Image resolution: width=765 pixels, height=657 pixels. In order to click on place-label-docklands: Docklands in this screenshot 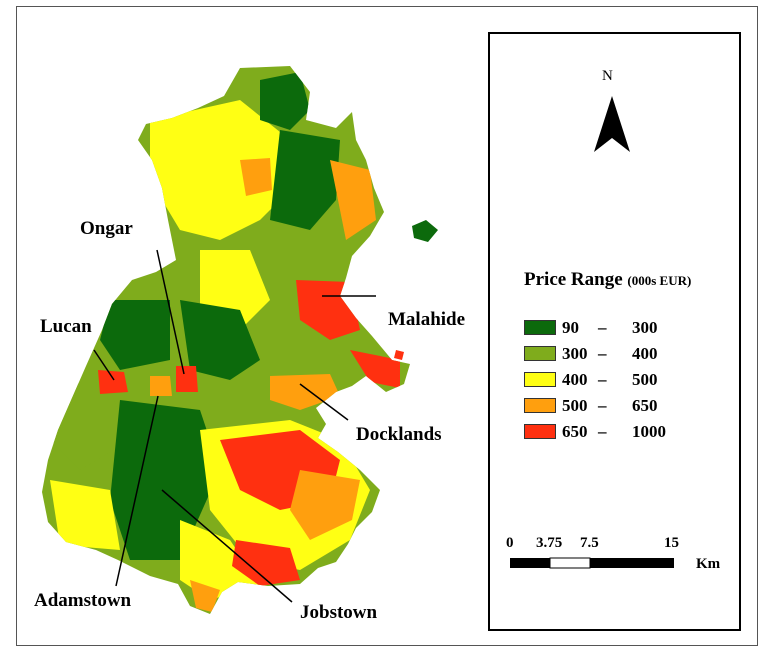, I will do `click(399, 434)`.